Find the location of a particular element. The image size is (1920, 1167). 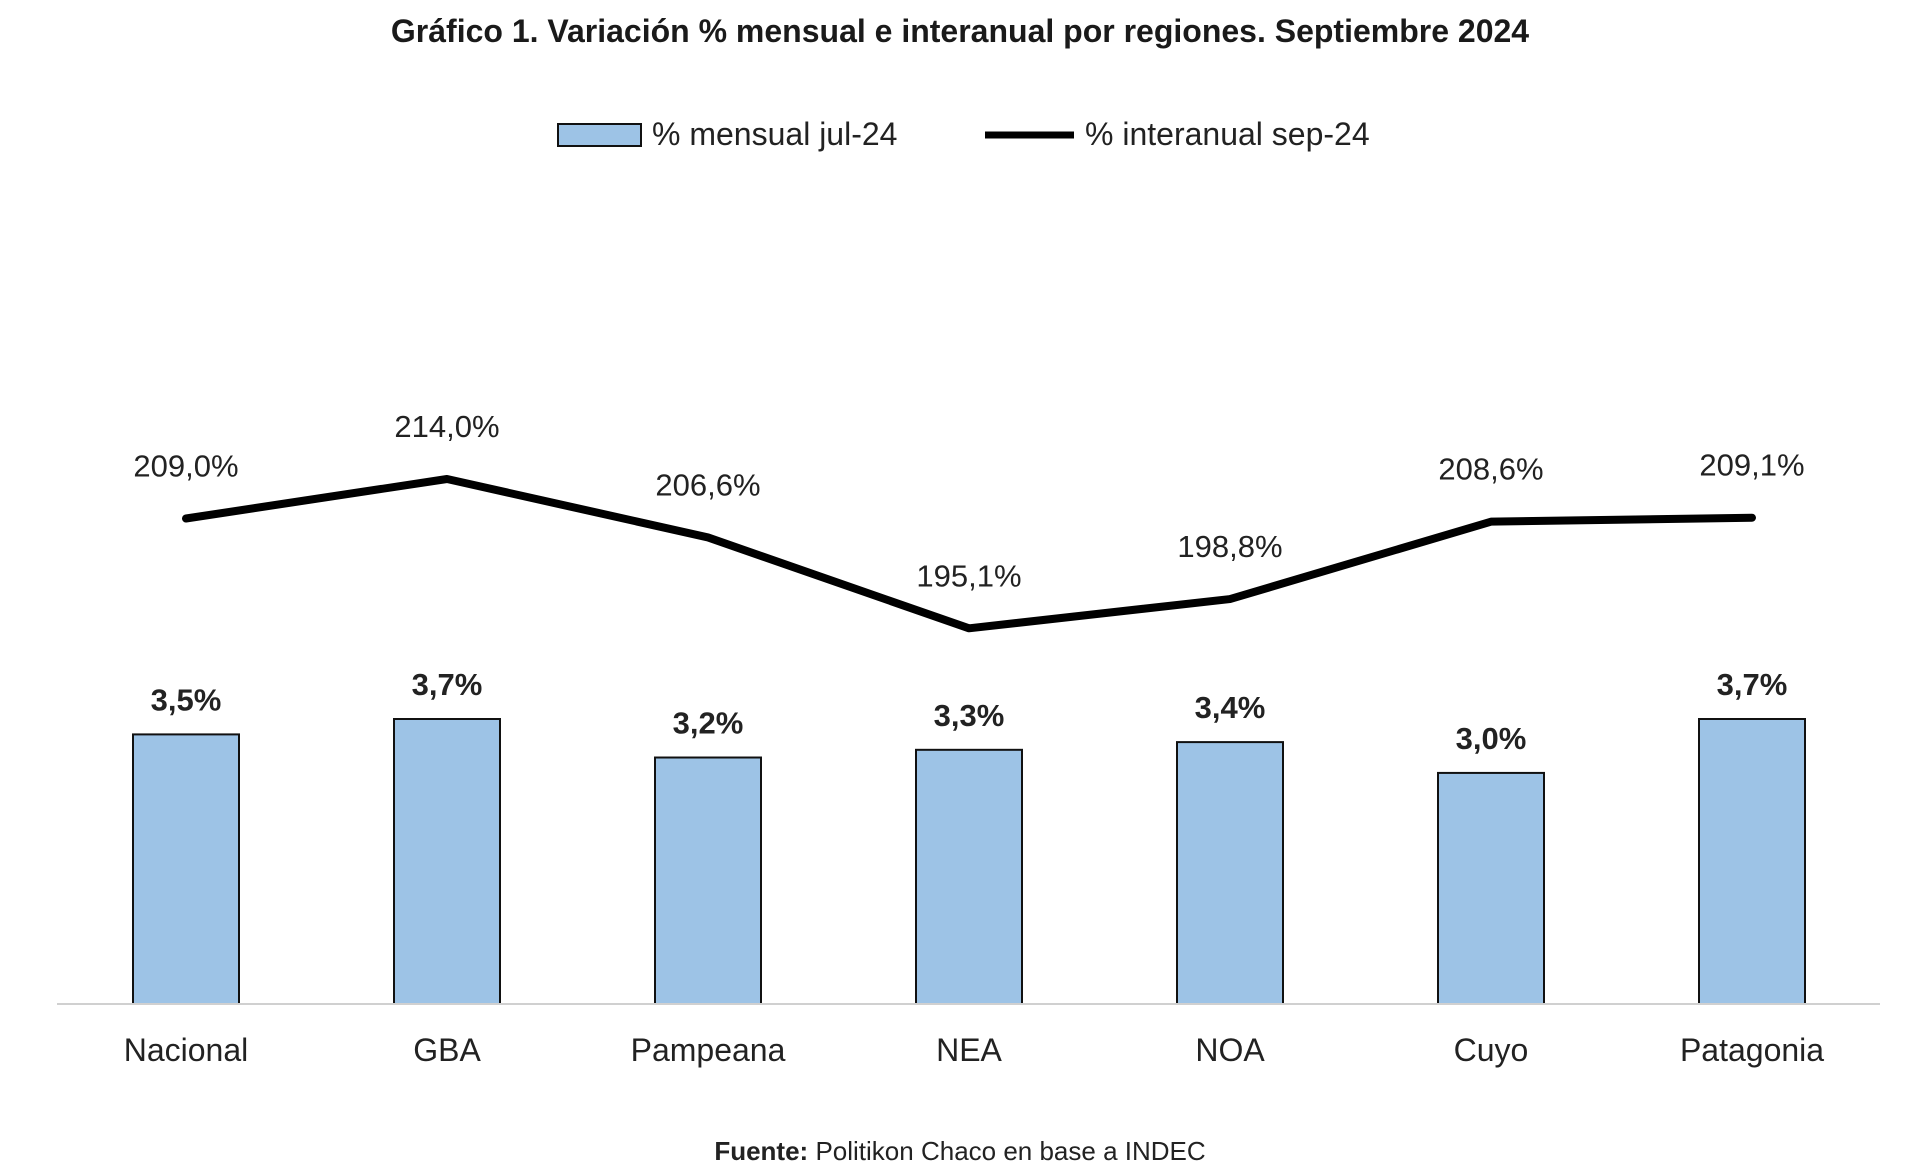

line-label-nea: 195,1% is located at coordinates (968, 575).